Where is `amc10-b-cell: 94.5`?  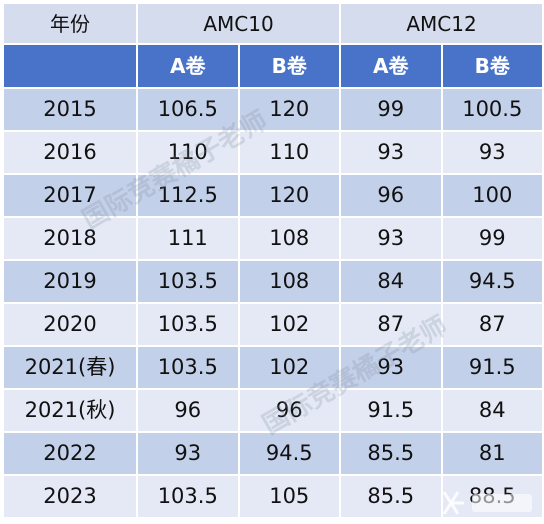 amc10-b-cell: 94.5 is located at coordinates (289, 453).